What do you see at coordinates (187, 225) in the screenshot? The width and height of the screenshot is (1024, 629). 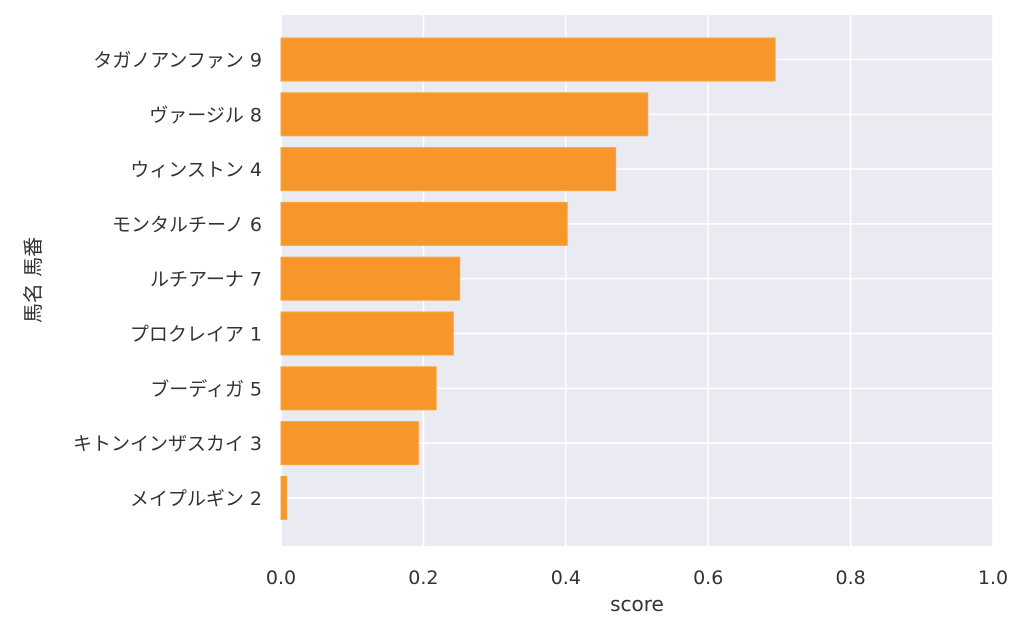 I see `category-label: モンタルチーノ 6` at bounding box center [187, 225].